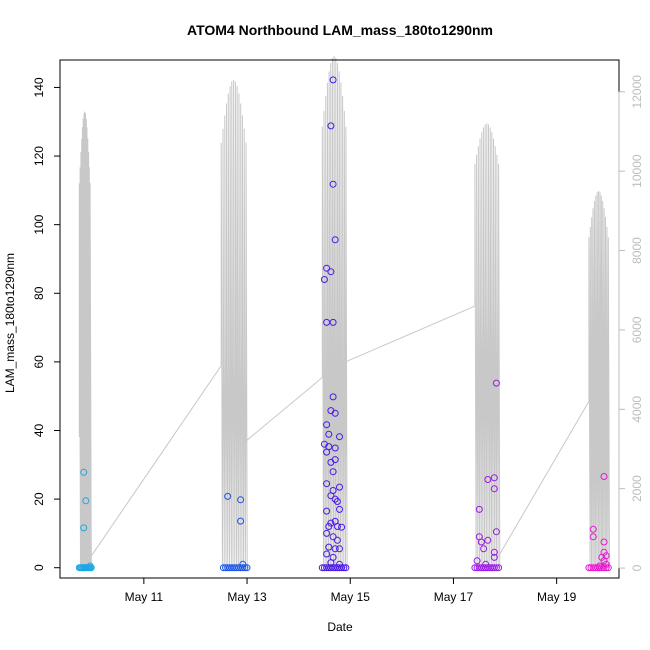  I want to click on y-axis-right: 0 2000 4000 6000 8000 10000 12000, so click(631, 323).